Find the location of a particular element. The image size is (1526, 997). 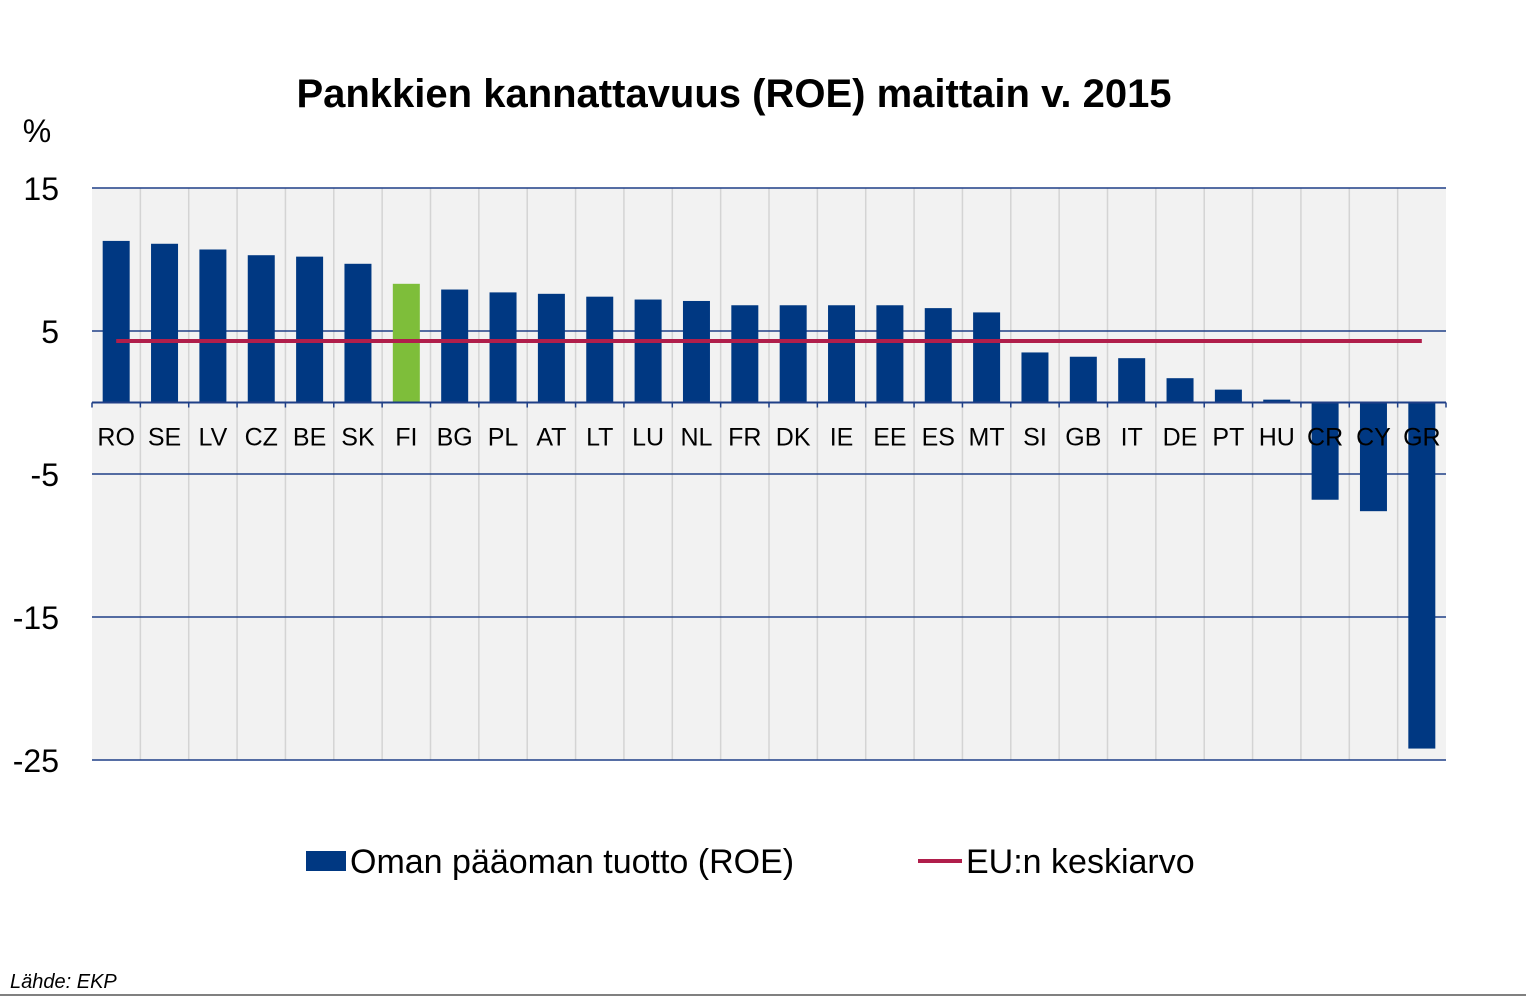

category-label-lv: LV is located at coordinates (213, 438).